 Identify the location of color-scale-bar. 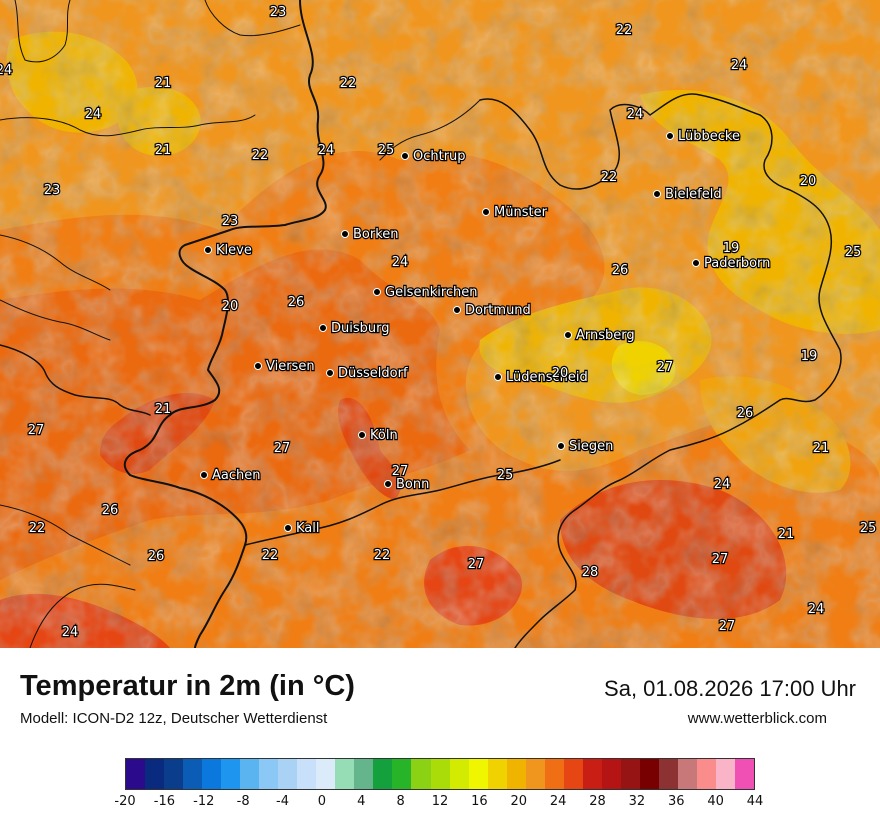
(440, 774).